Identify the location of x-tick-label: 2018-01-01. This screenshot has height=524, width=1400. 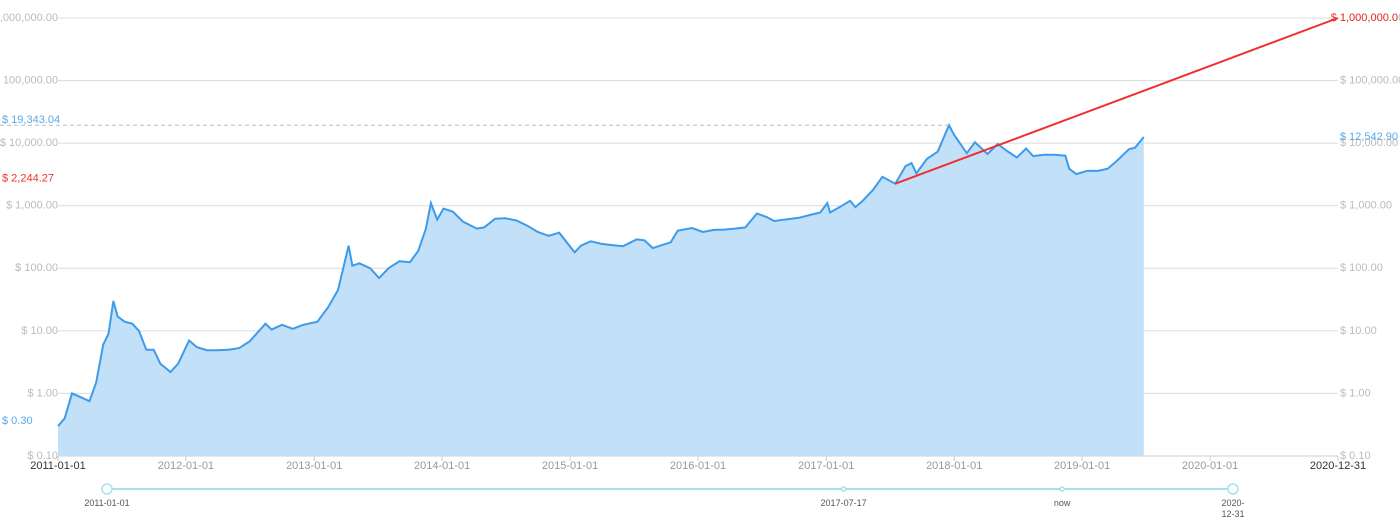
(954, 466).